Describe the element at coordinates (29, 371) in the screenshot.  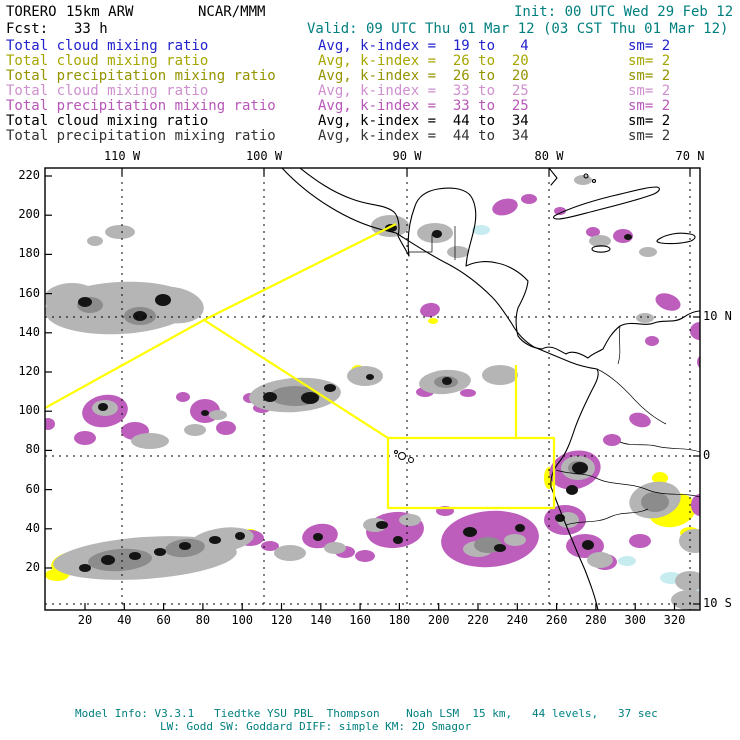
I see `y-grid-label: 120` at that location.